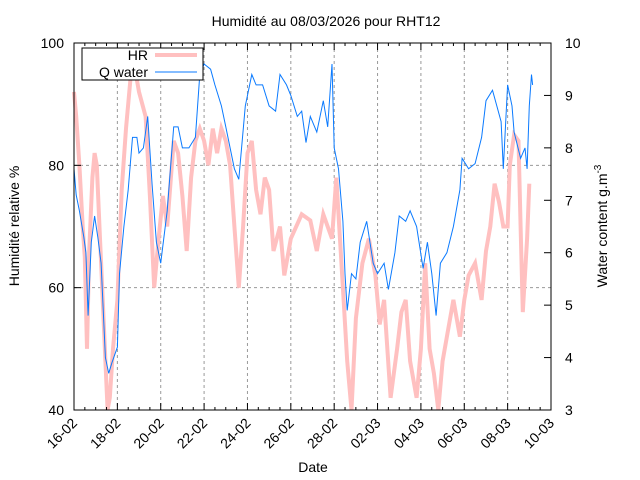 Image resolution: width=640 pixels, height=480 pixels. I want to click on x-tick-label: 18-02, so click(105, 433).